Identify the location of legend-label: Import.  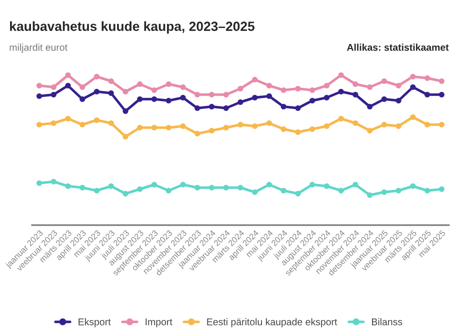
(159, 323).